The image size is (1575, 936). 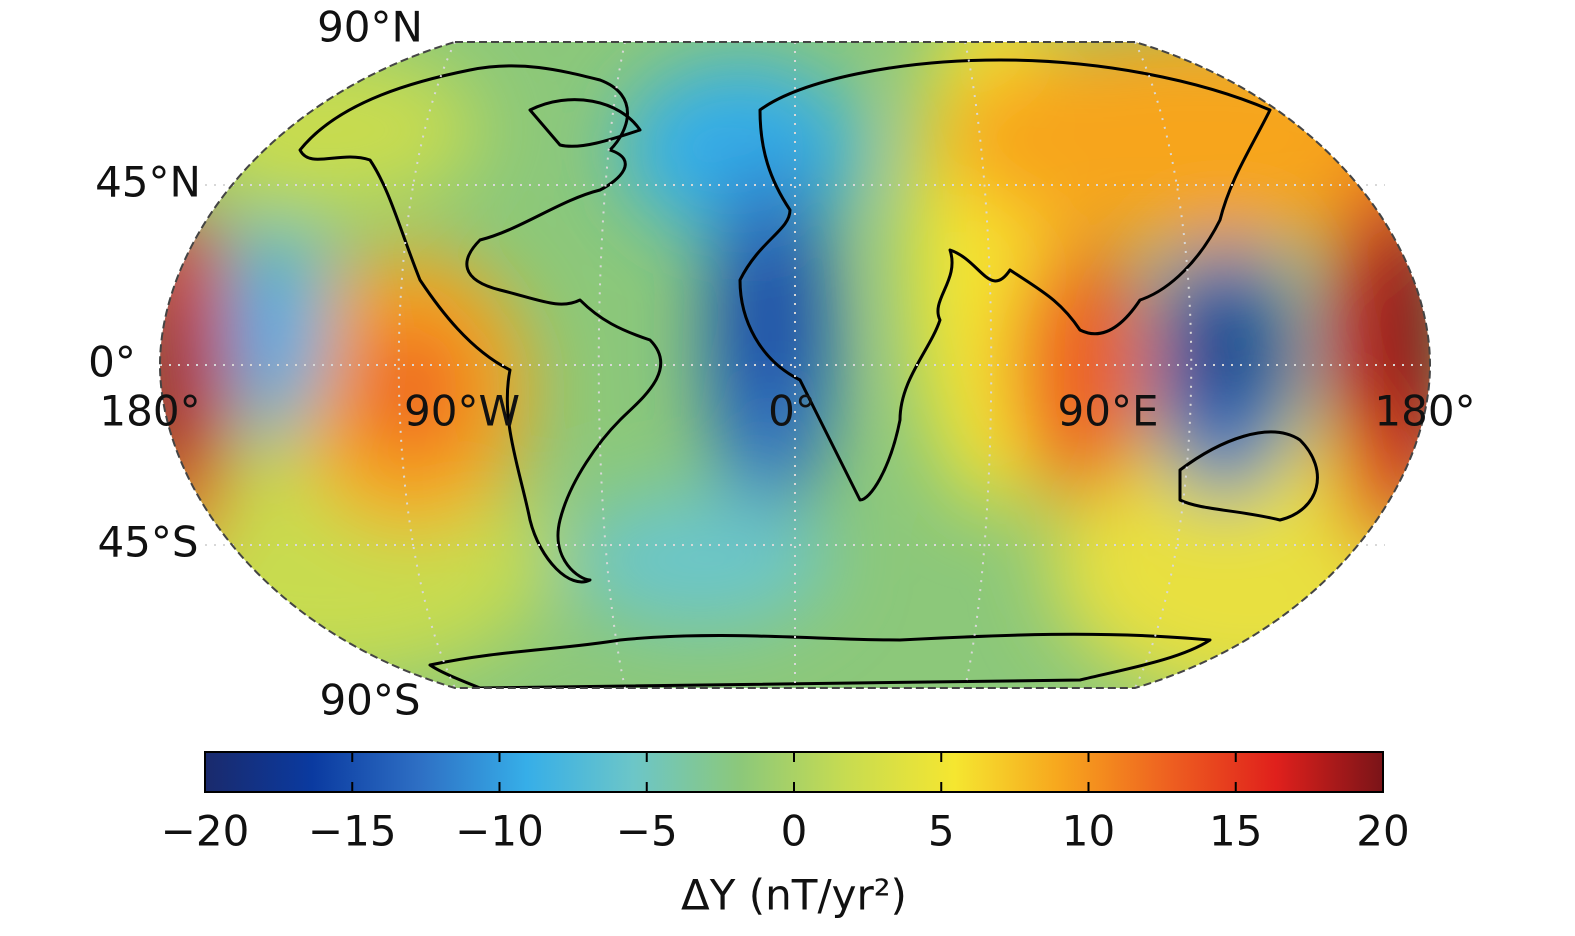 What do you see at coordinates (794, 831) in the screenshot?
I see `colorbar-tick-label: 0` at bounding box center [794, 831].